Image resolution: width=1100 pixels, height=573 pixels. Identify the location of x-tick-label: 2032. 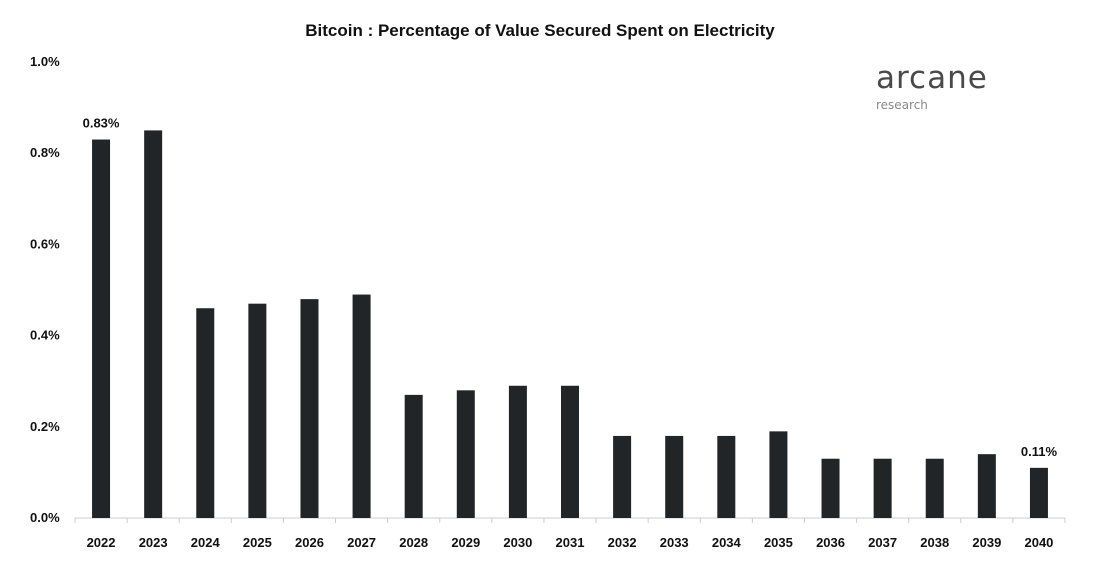
(622, 542).